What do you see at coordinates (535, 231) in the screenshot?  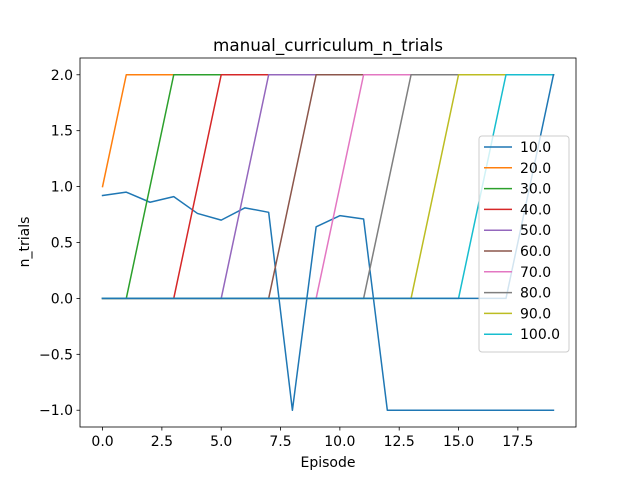 I see `legend-label: 50.0` at bounding box center [535, 231].